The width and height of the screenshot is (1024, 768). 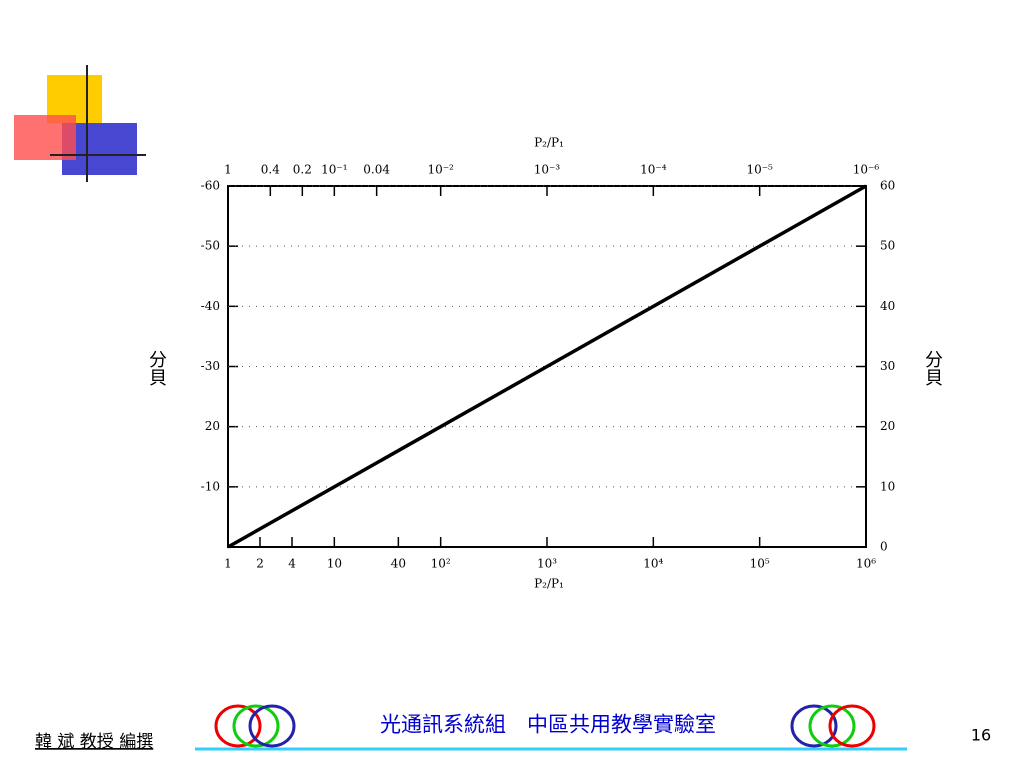 What do you see at coordinates (653, 170) in the screenshot?
I see `x2-tick-label: 10⁻⁴` at bounding box center [653, 170].